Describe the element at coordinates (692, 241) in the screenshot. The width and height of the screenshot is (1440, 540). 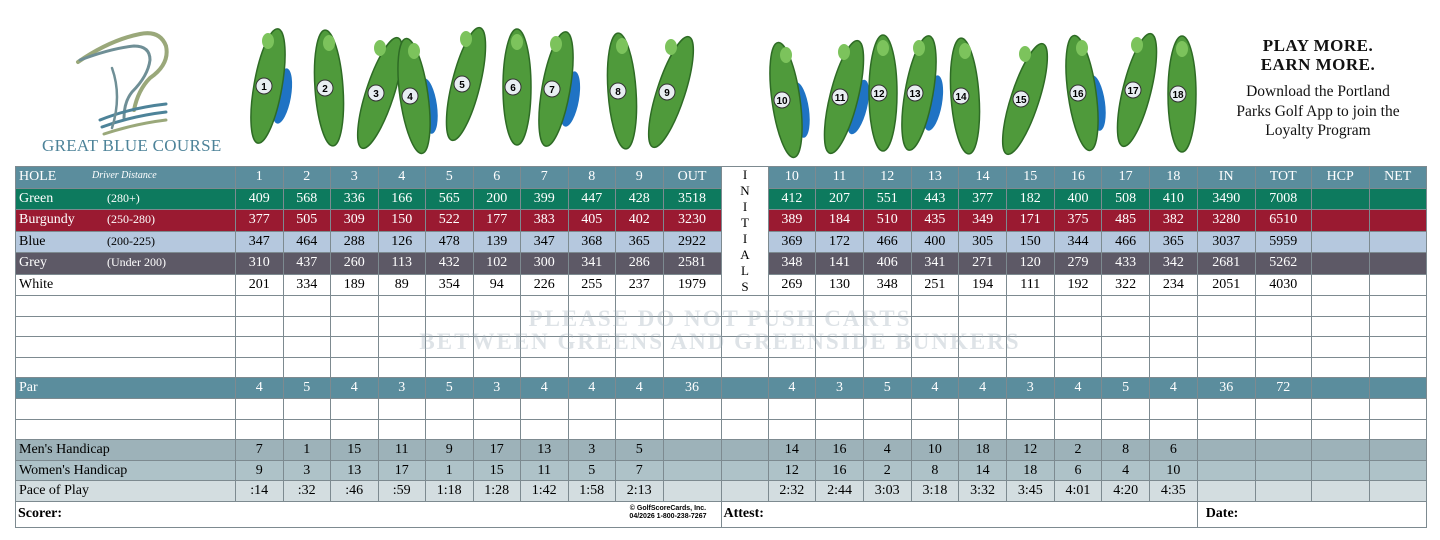
I see `out-cell: 2922` at that location.